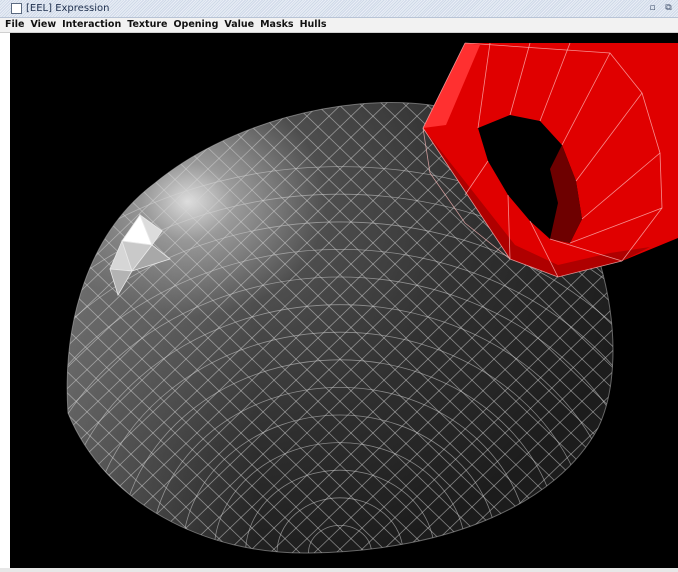  I want to click on menu-texture: Texture, so click(147, 24).